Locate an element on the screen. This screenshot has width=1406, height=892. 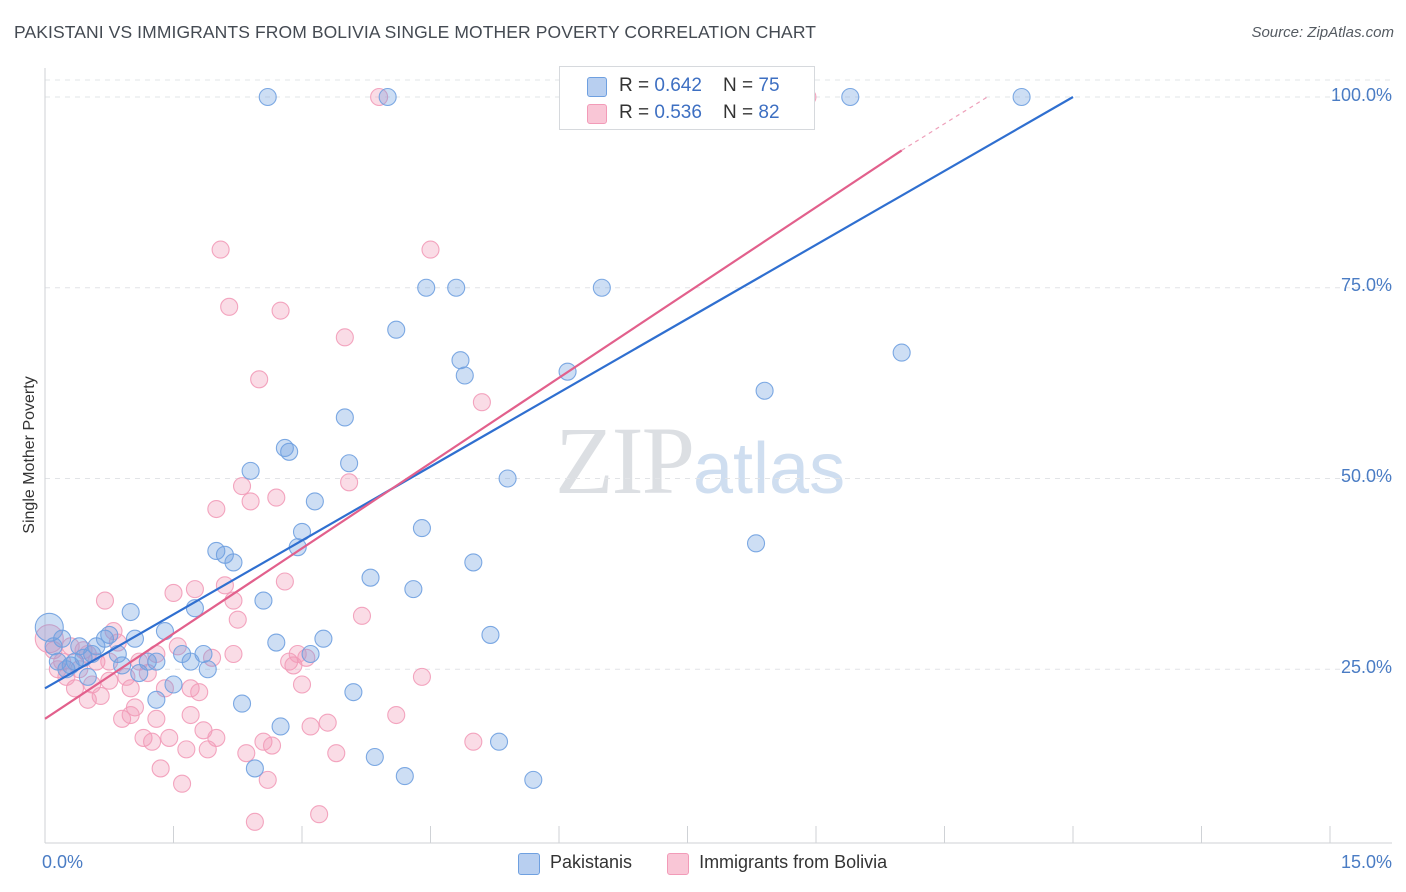
legend-r-value: 0.536 is located at coordinates (678, 112).